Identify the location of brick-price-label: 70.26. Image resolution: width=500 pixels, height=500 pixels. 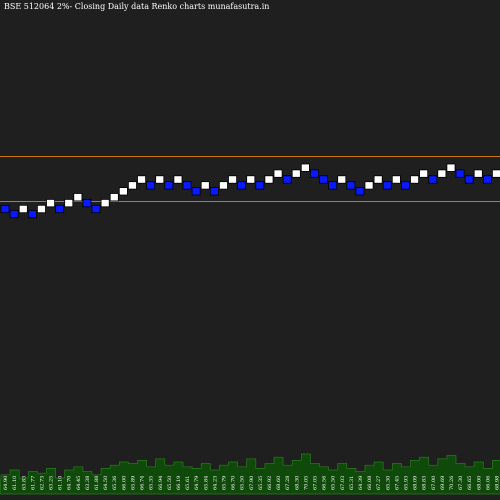
(452, 483).